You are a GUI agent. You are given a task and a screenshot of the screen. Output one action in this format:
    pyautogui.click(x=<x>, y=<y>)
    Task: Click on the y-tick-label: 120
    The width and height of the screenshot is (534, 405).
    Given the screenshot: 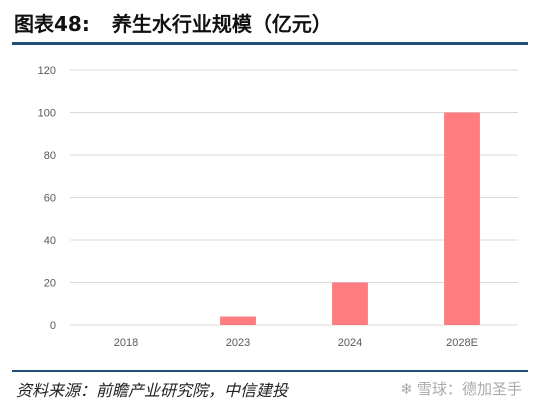 What is the action you would take?
    pyautogui.click(x=47, y=71)
    